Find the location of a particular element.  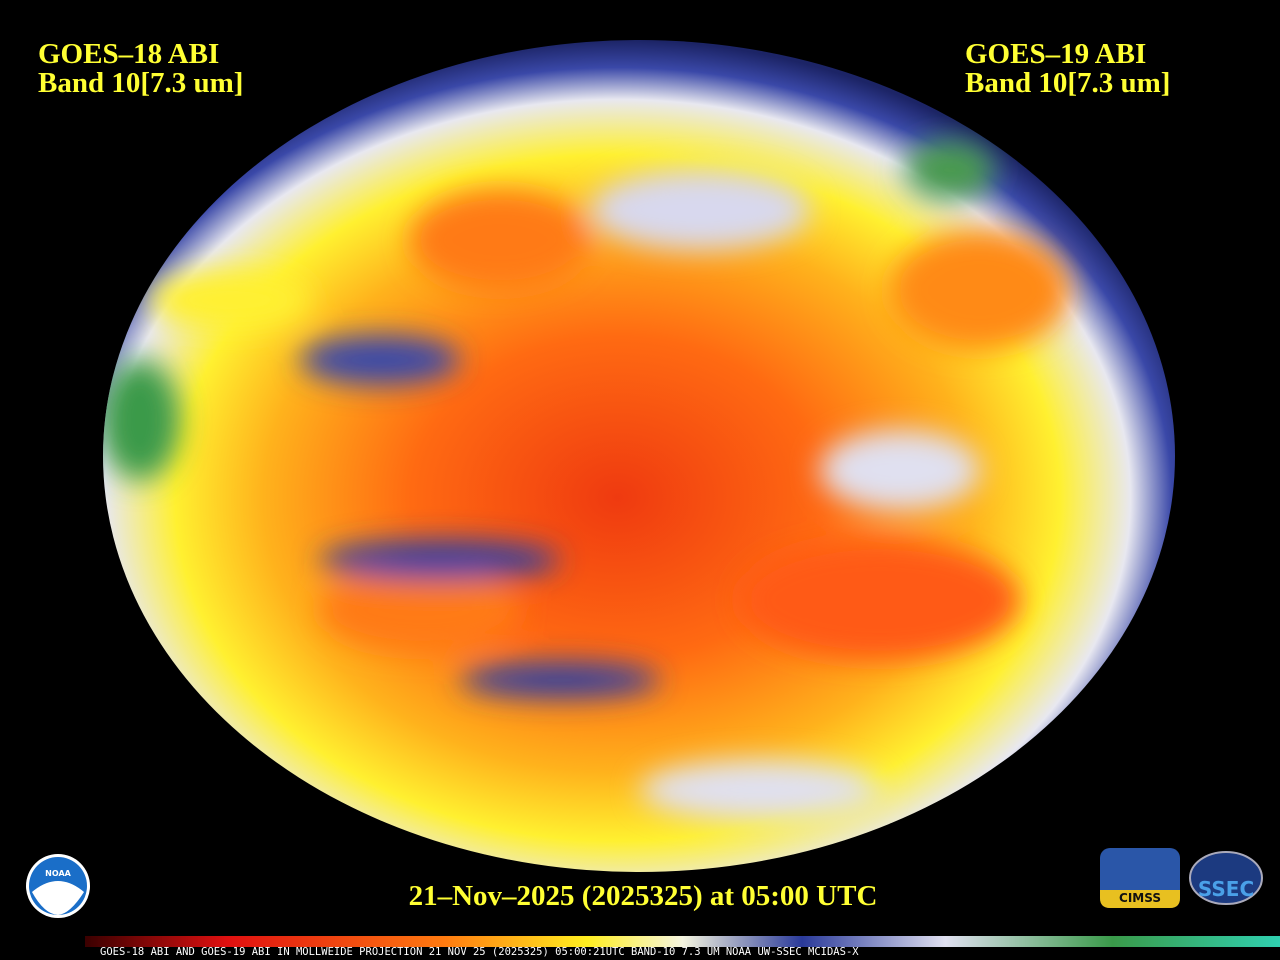

cimss-logo: CIMSS is located at coordinates (1140, 878).